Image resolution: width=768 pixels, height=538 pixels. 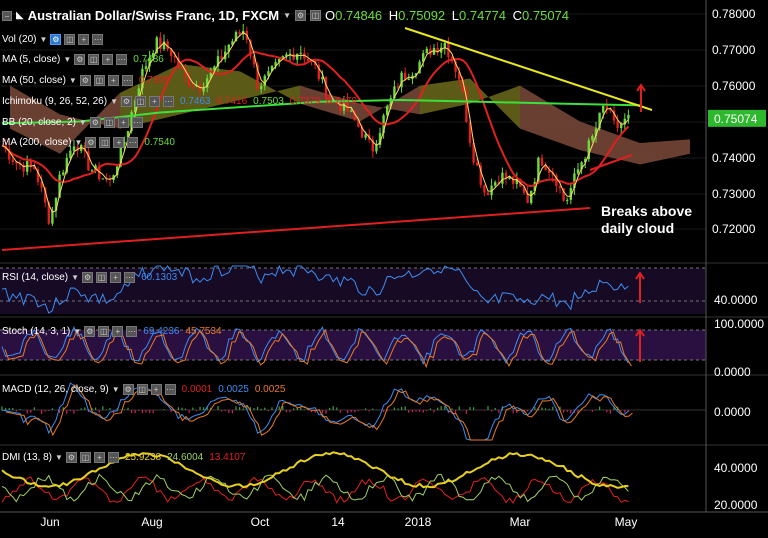 I want to click on collapse-icon: −, so click(x=7, y=15).